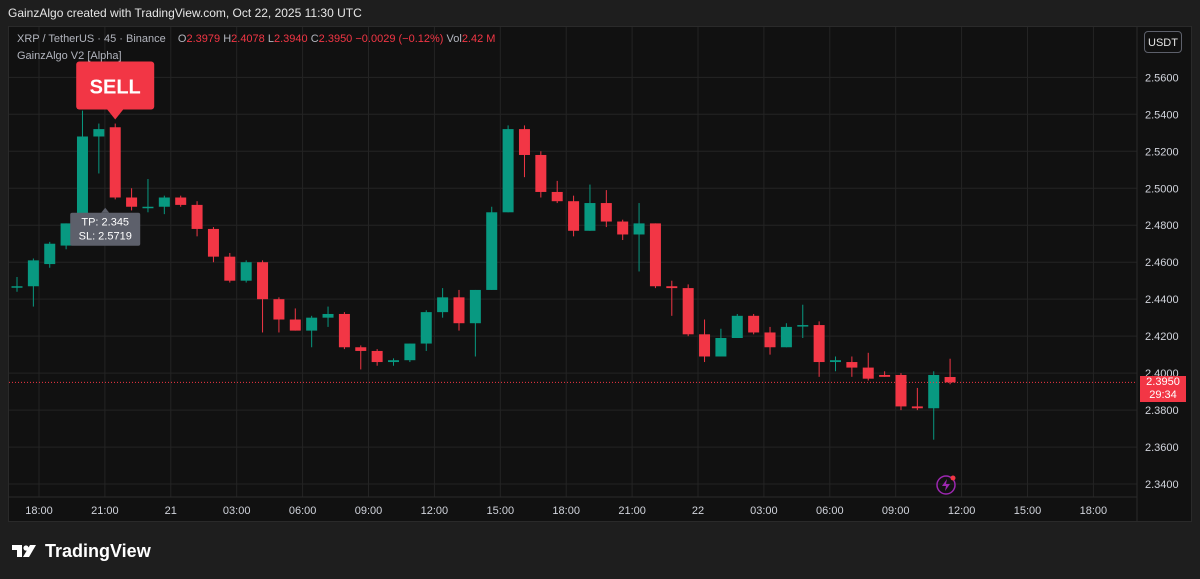 This screenshot has height=579, width=1200. What do you see at coordinates (953, 478) in the screenshot?
I see `alert-dot-icon` at bounding box center [953, 478].